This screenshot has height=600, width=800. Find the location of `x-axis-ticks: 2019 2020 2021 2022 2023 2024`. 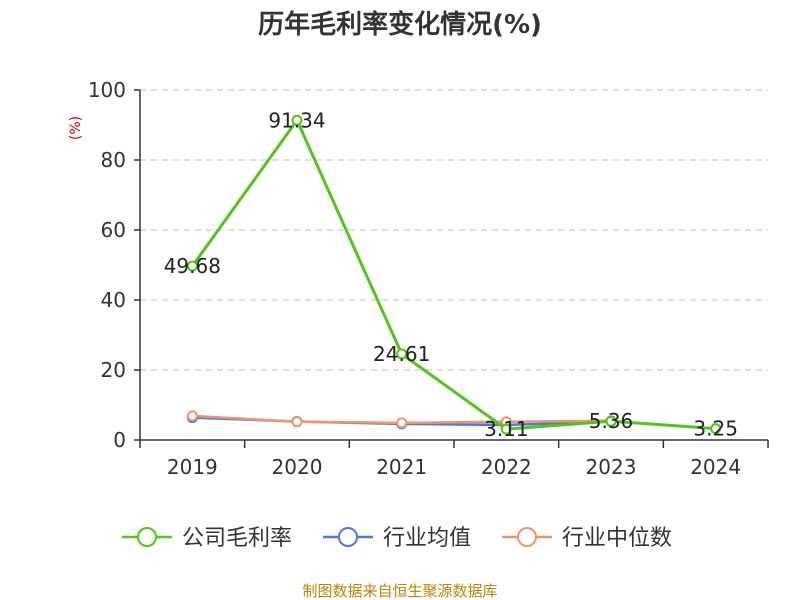

x-axis-ticks: 2019 2020 2021 2022 2023 2024 is located at coordinates (454, 467).